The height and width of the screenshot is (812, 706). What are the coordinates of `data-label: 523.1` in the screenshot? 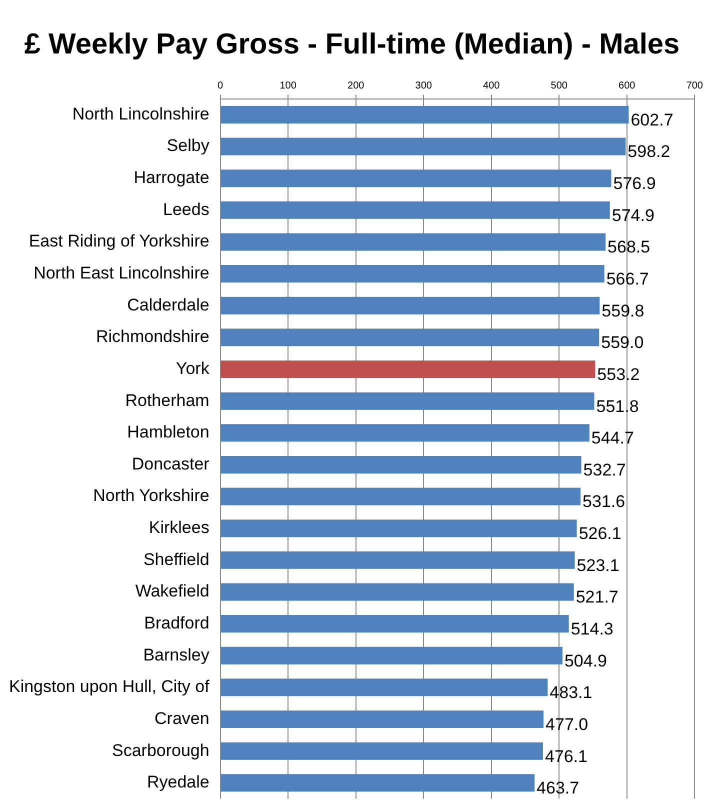 It's located at (598, 565).